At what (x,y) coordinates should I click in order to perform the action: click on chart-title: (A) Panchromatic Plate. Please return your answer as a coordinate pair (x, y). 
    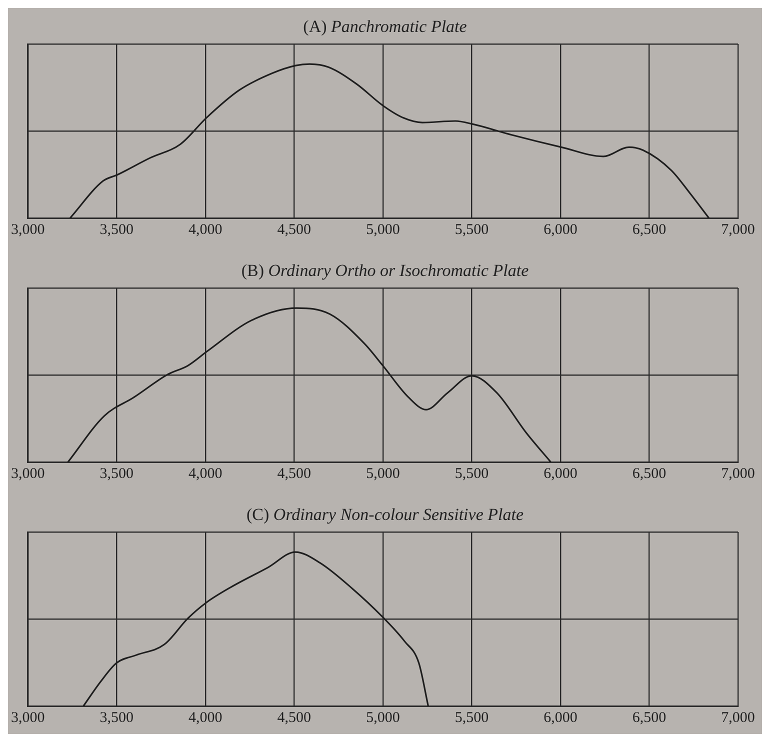
    Looking at the image, I should click on (385, 26).